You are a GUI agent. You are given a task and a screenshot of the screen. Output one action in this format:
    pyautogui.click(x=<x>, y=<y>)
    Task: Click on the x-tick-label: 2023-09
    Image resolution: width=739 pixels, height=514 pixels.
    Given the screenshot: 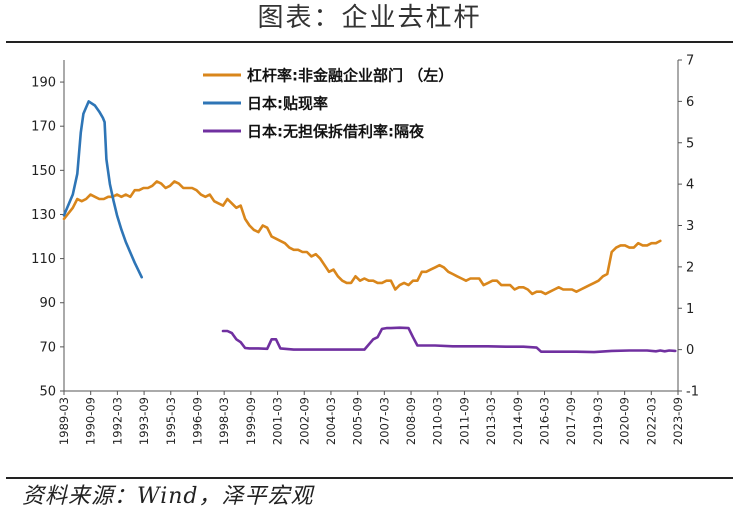 What is the action you would take?
    pyautogui.click(x=678, y=421)
    